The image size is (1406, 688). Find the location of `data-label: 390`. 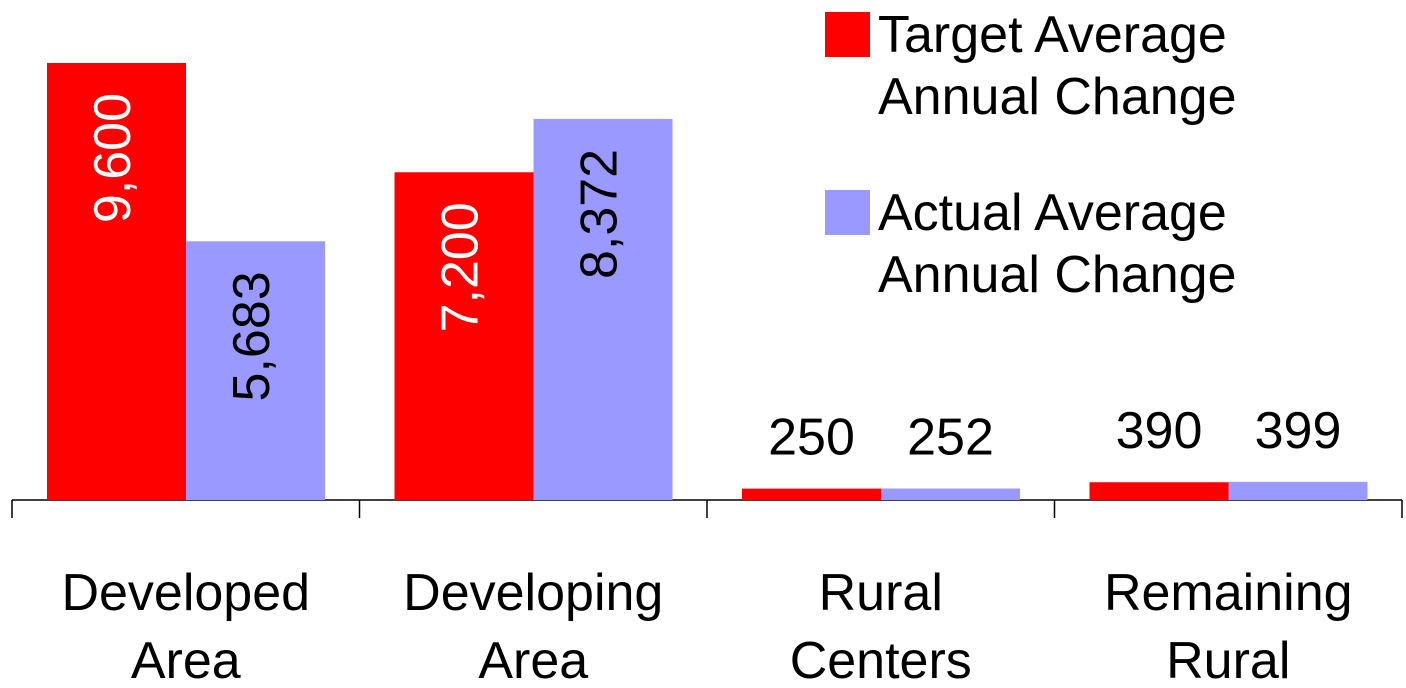

data-label: 390 is located at coordinates (1159, 431).